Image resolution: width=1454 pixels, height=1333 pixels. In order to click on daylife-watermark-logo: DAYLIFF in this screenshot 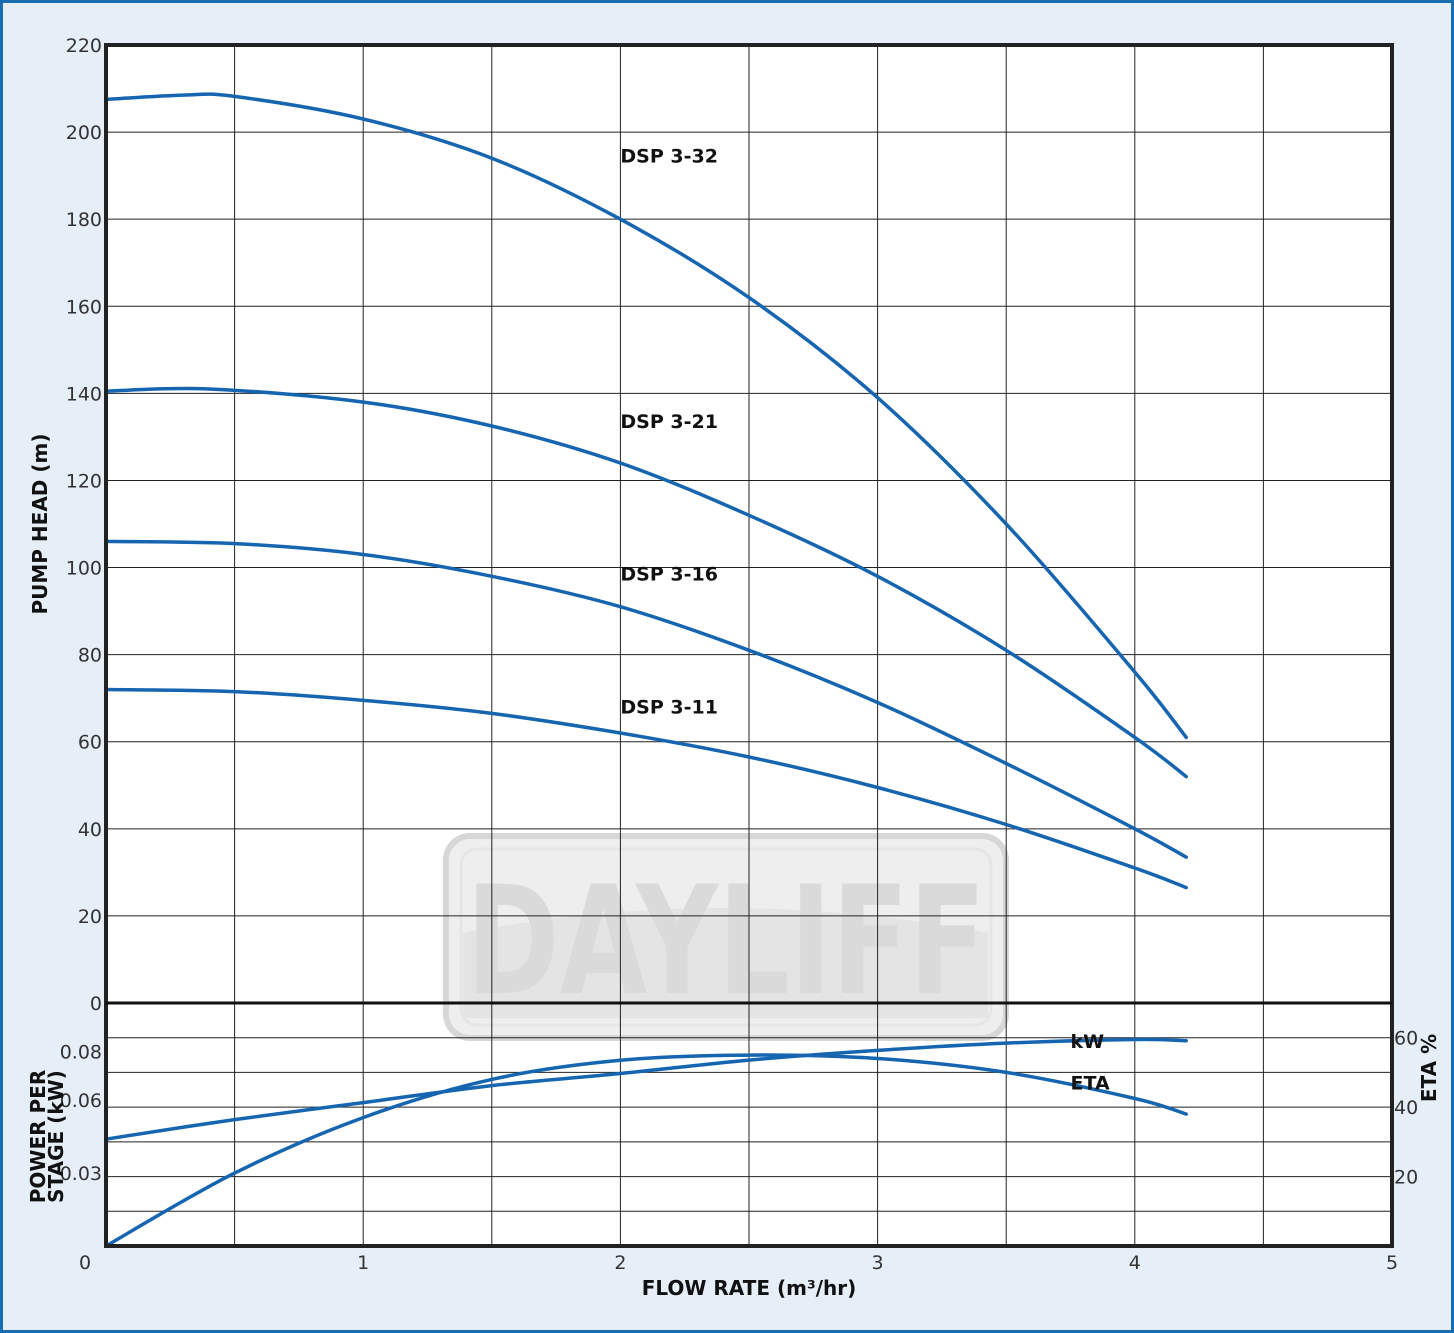, I will do `click(726, 937)`.